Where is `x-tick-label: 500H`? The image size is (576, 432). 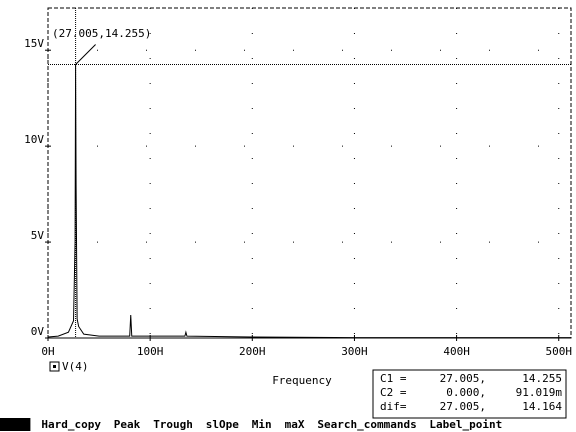 x-tick-label: 500H is located at coordinates (558, 351).